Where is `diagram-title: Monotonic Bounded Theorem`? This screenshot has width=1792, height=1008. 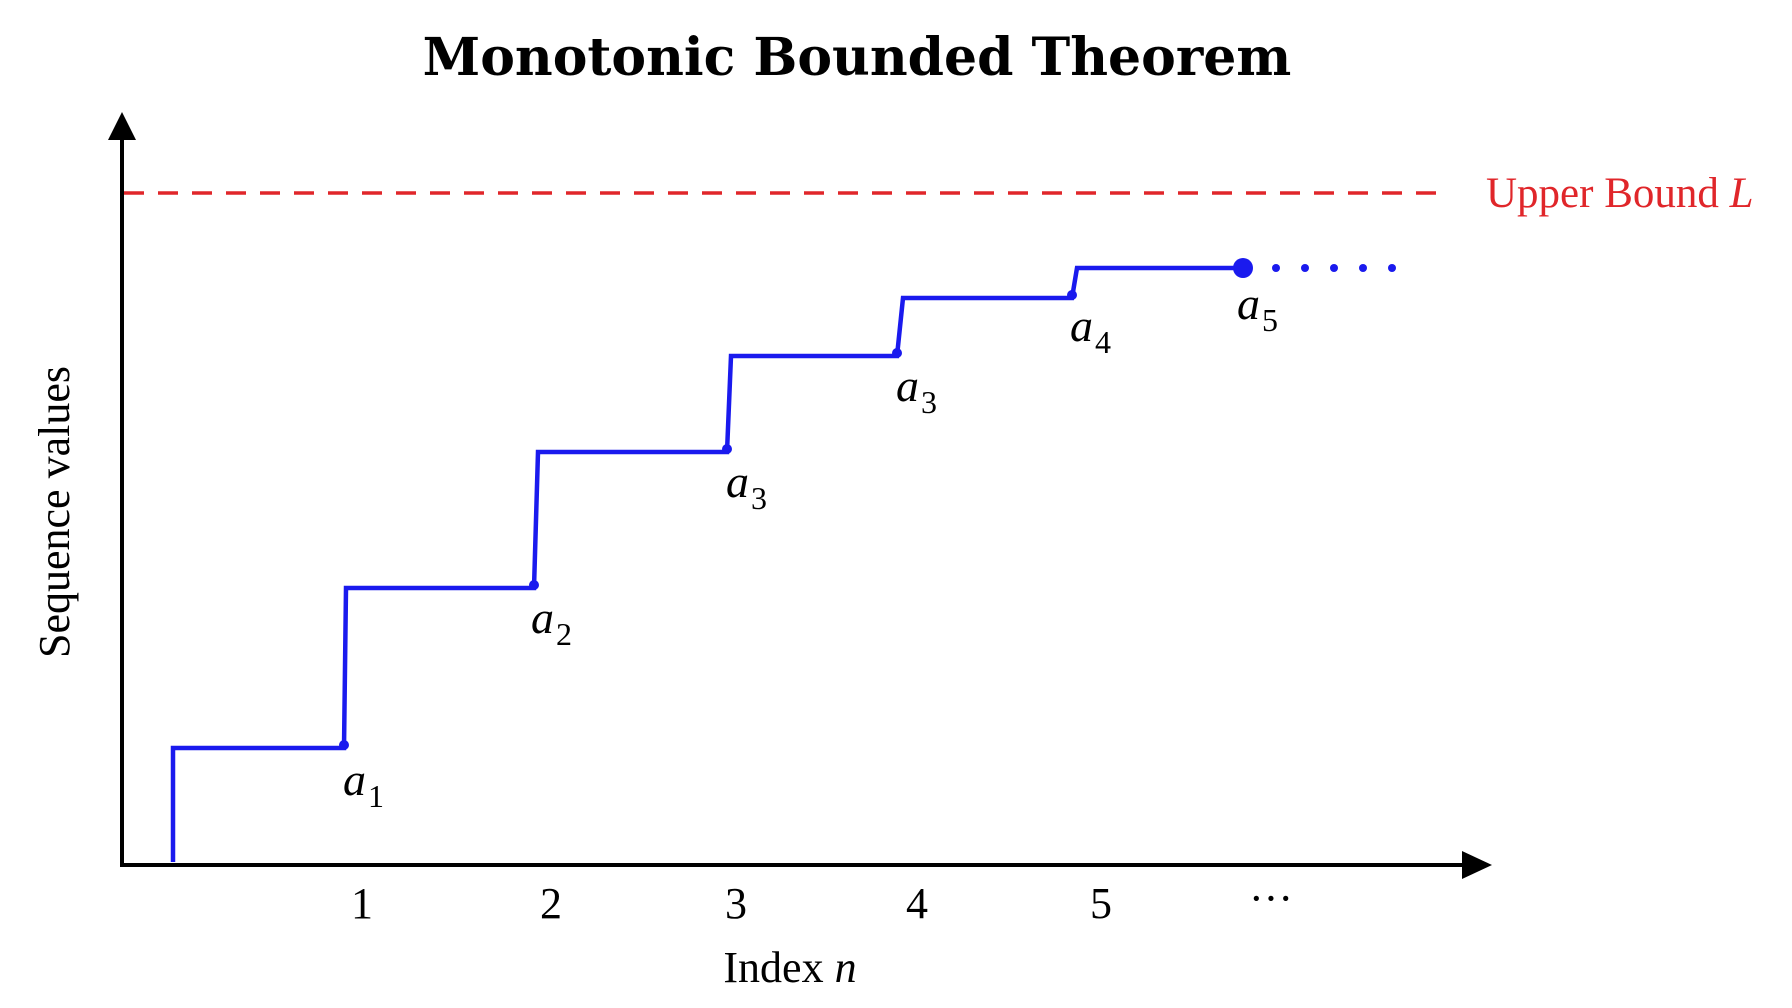 diagram-title: Monotonic Bounded Theorem is located at coordinates (857, 57).